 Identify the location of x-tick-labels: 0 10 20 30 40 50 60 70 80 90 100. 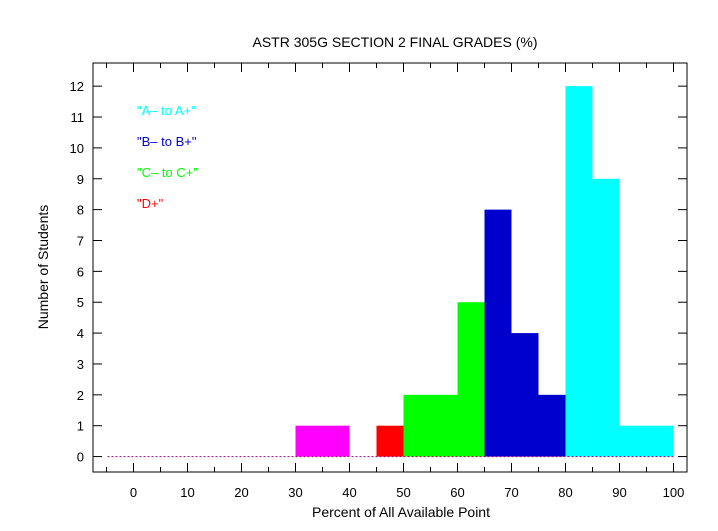
(407, 492).